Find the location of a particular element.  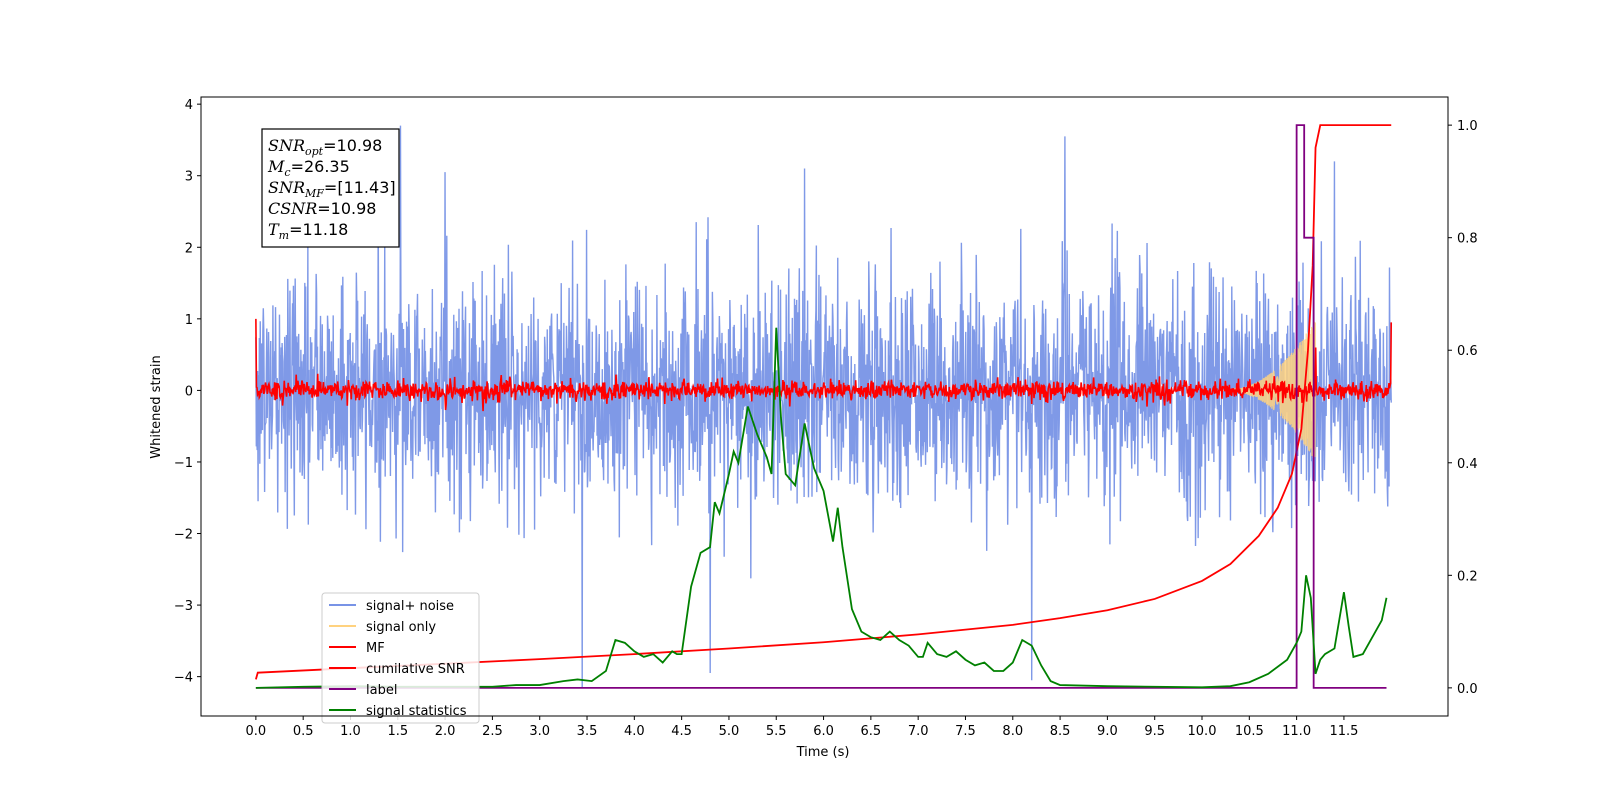

annotation-subscript: m is located at coordinates (284, 235).